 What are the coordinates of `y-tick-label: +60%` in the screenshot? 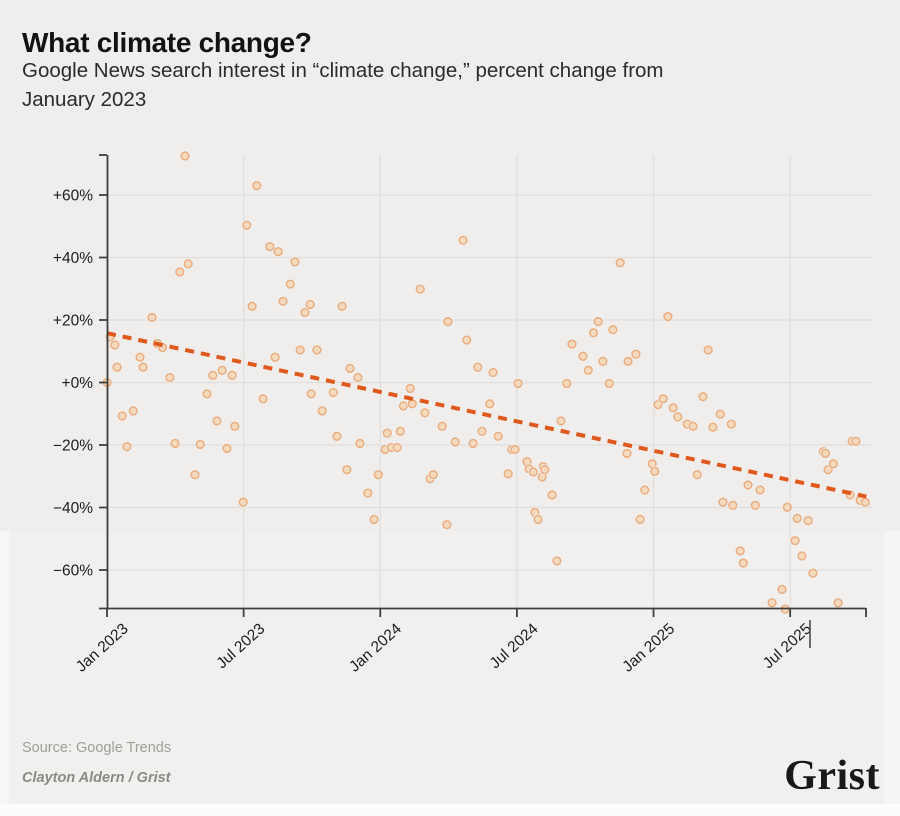 It's located at (73, 196).